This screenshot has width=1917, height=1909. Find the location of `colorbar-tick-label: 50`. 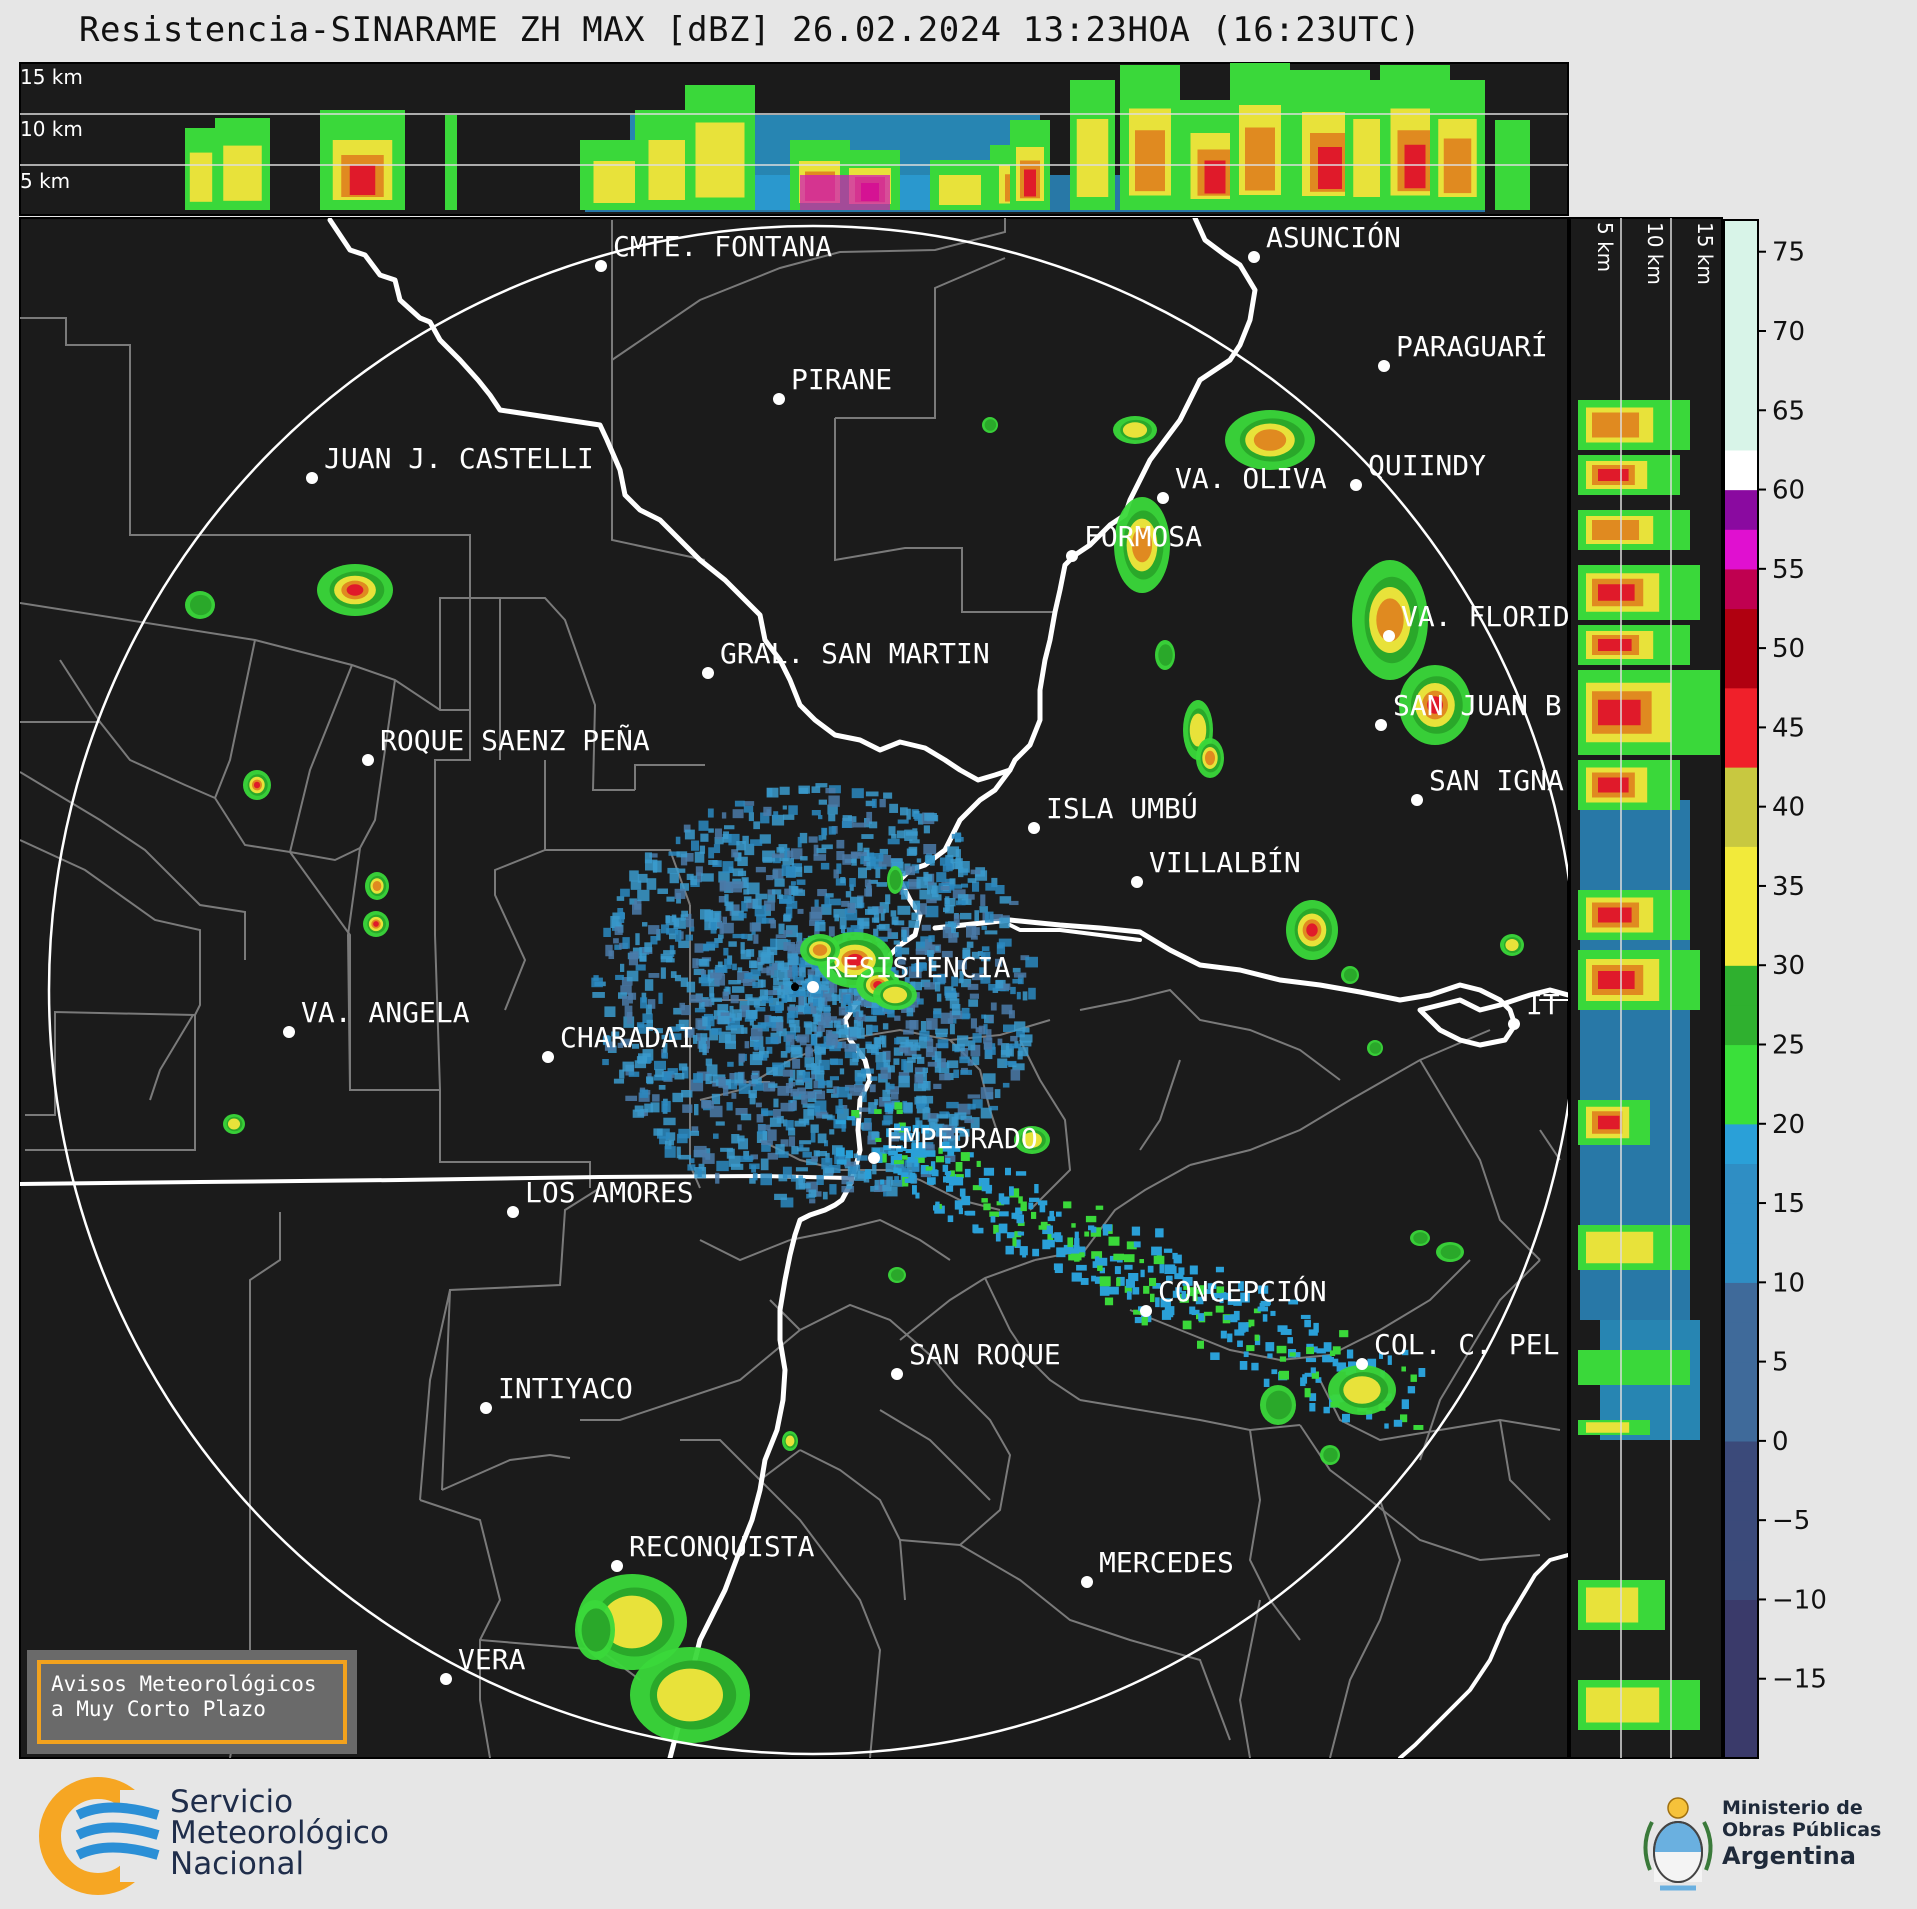

colorbar-tick-label: 50 is located at coordinates (1788, 649).